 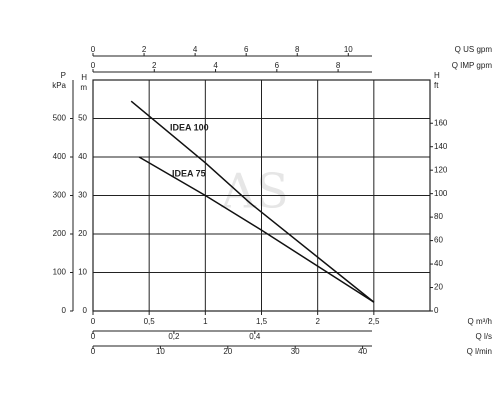 I want to click on y-axis-title: m, so click(x=83, y=87).